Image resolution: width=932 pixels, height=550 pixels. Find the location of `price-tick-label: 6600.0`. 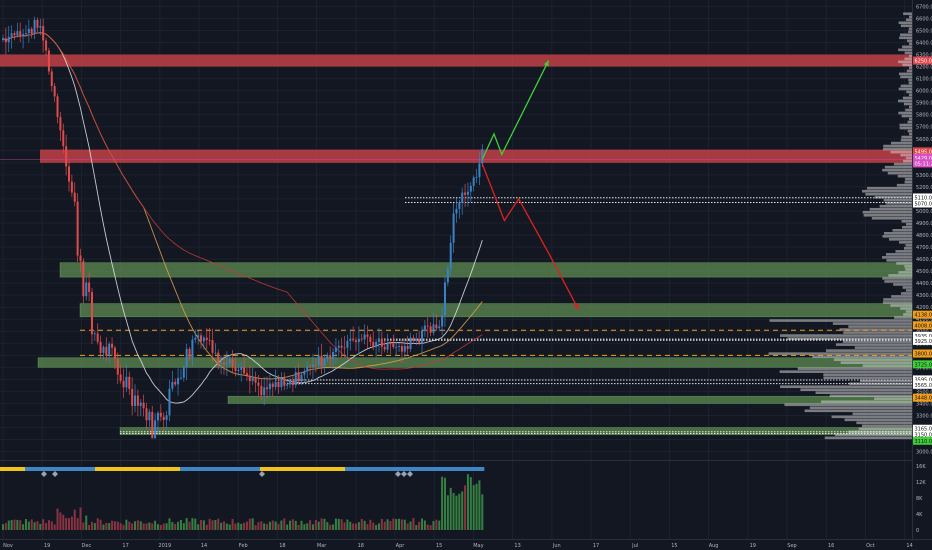

price-tick-label: 6600.0 is located at coordinates (924, 19).